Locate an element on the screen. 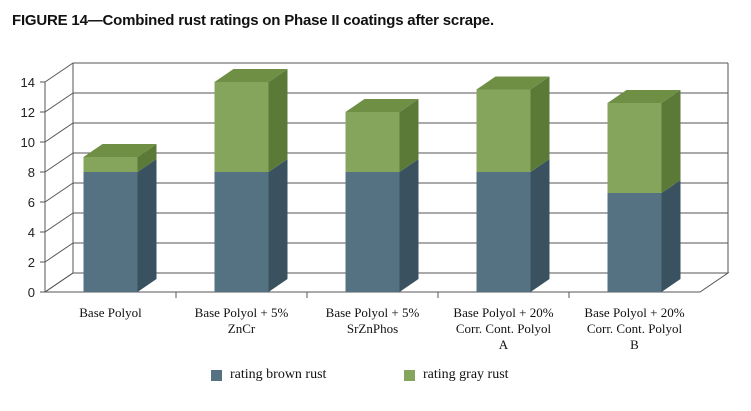 The height and width of the screenshot is (411, 751). legend: rating brown rust rating gray rust is located at coordinates (375, 377).